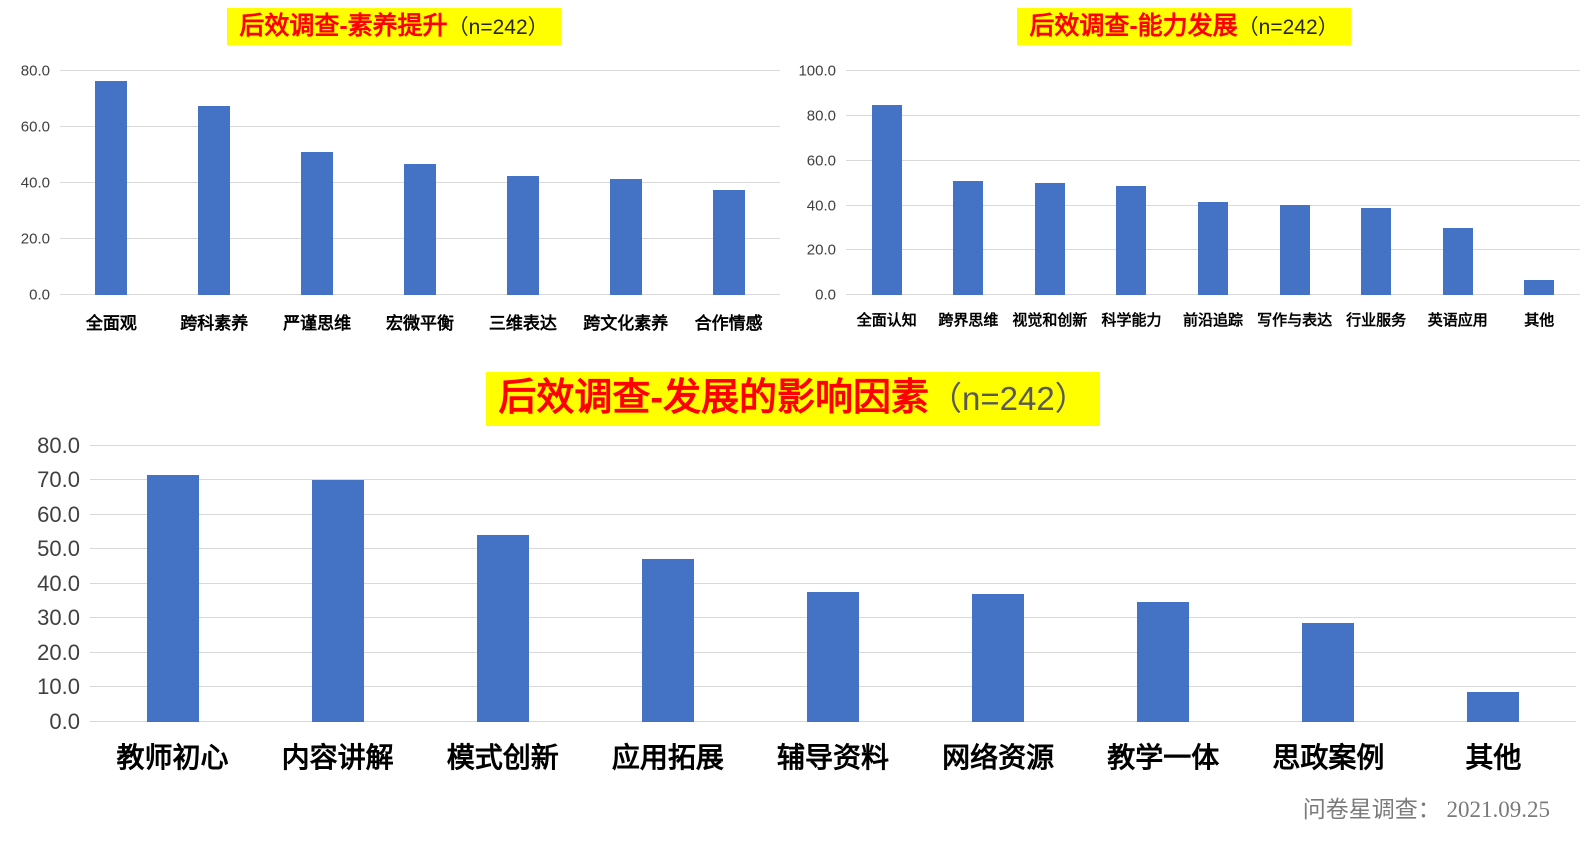 The height and width of the screenshot is (842, 1586). What do you see at coordinates (337, 757) in the screenshot?
I see `x-axis-label: 内容讲解` at bounding box center [337, 757].